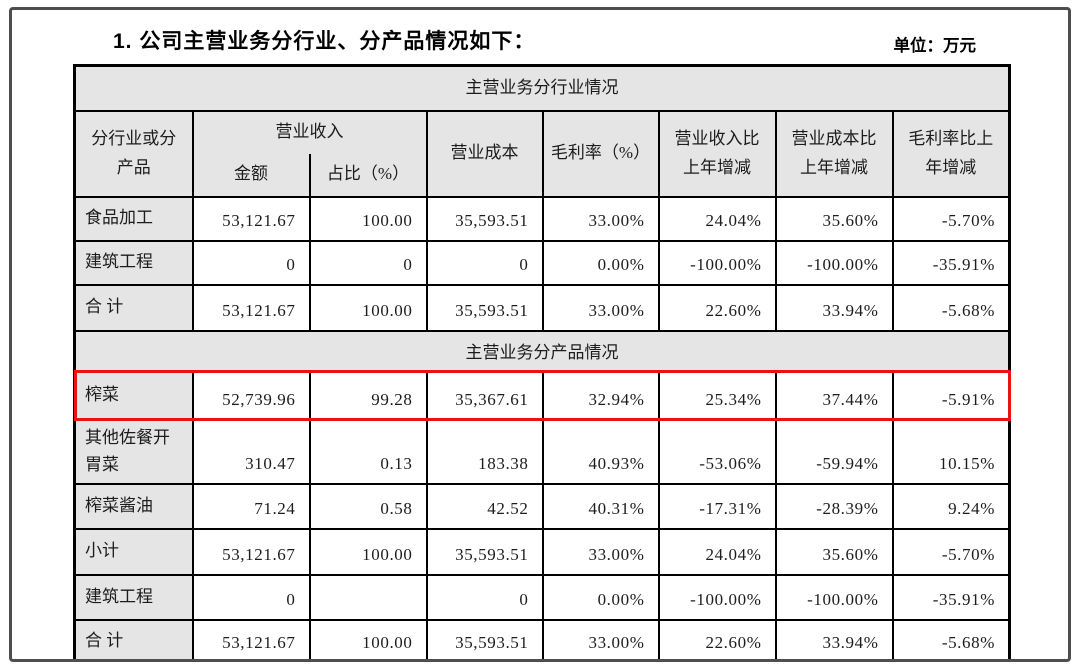 The width and height of the screenshot is (1080, 667). What do you see at coordinates (368, 597) in the screenshot?
I see `value-cell` at bounding box center [368, 597].